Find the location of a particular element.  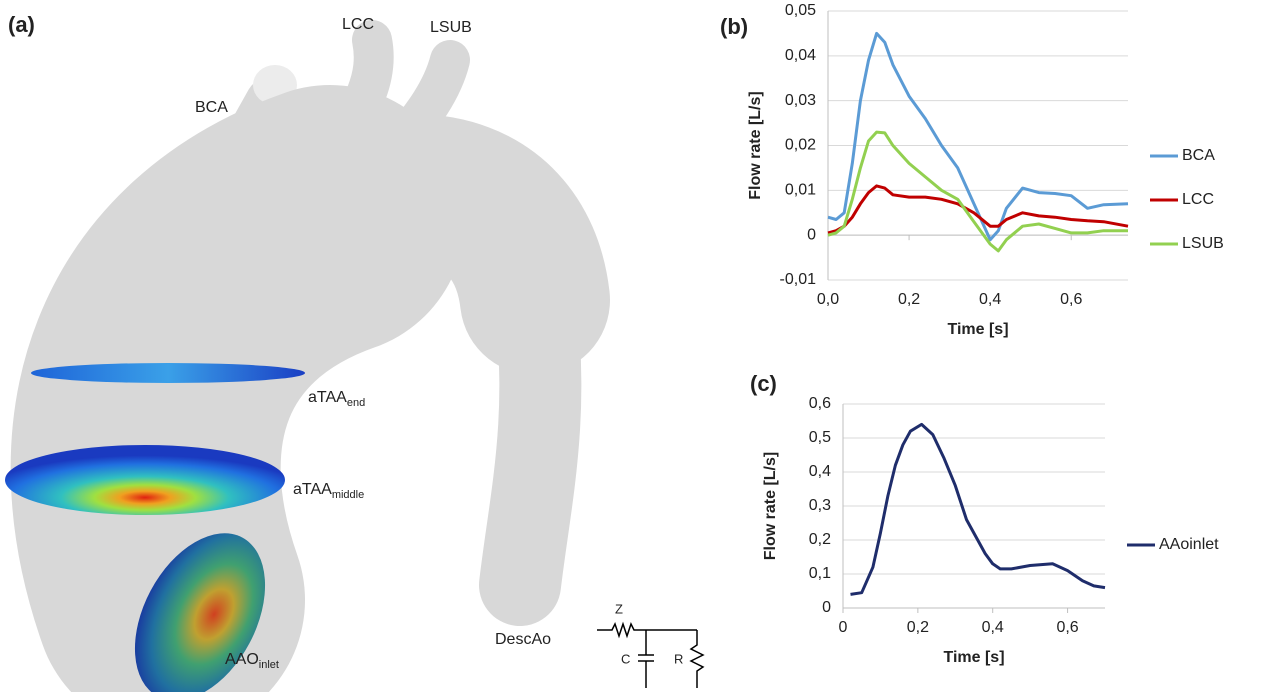

plane-label: AAOinlet is located at coordinates (252, 661).